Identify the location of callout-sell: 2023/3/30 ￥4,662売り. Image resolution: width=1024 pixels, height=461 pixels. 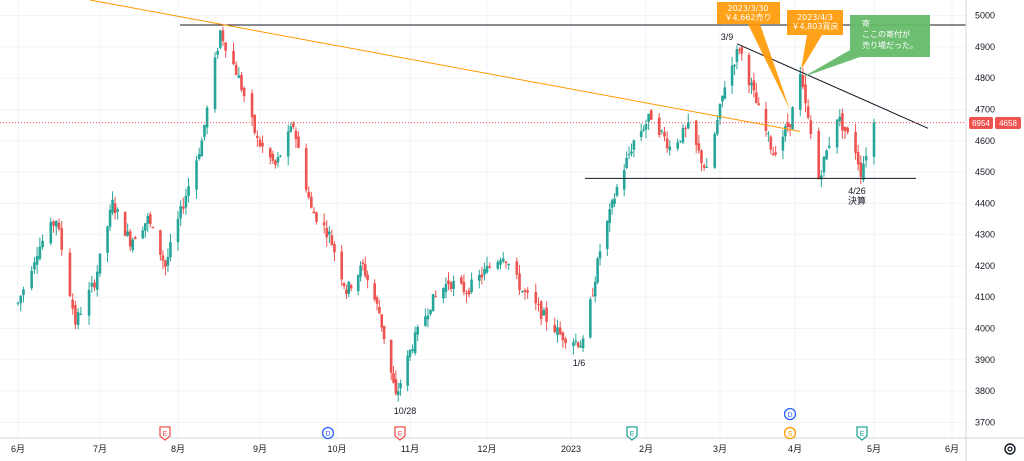
(753, 56).